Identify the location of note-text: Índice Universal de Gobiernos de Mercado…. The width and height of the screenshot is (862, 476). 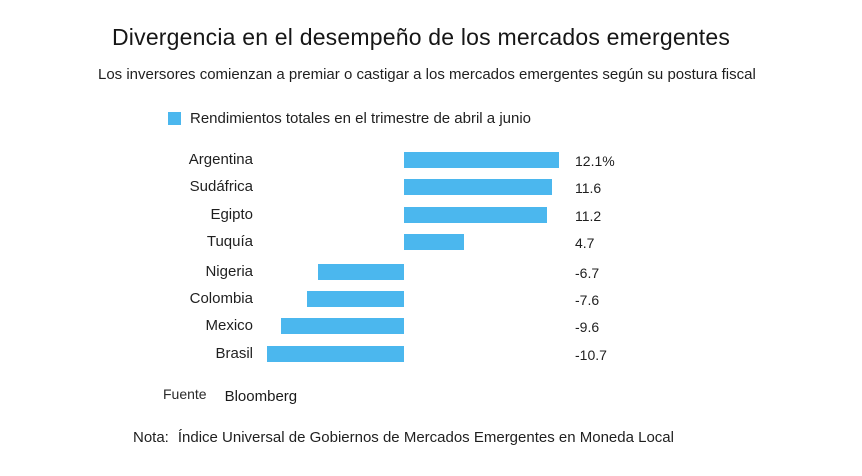
(425, 437).